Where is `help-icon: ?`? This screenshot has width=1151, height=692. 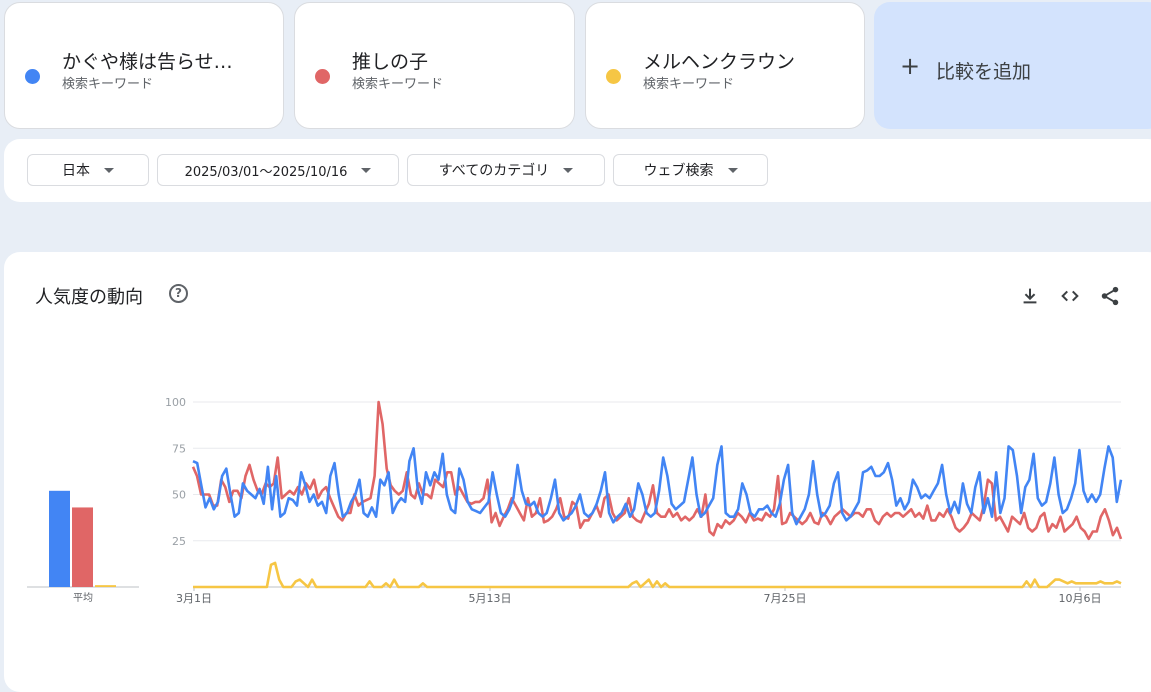
help-icon: ? is located at coordinates (178, 293).